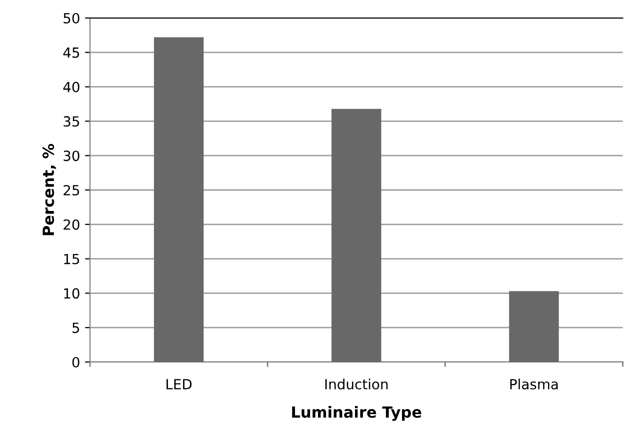 The width and height of the screenshot is (624, 433). I want to click on y-axis-title: Percent, %, so click(49, 190).